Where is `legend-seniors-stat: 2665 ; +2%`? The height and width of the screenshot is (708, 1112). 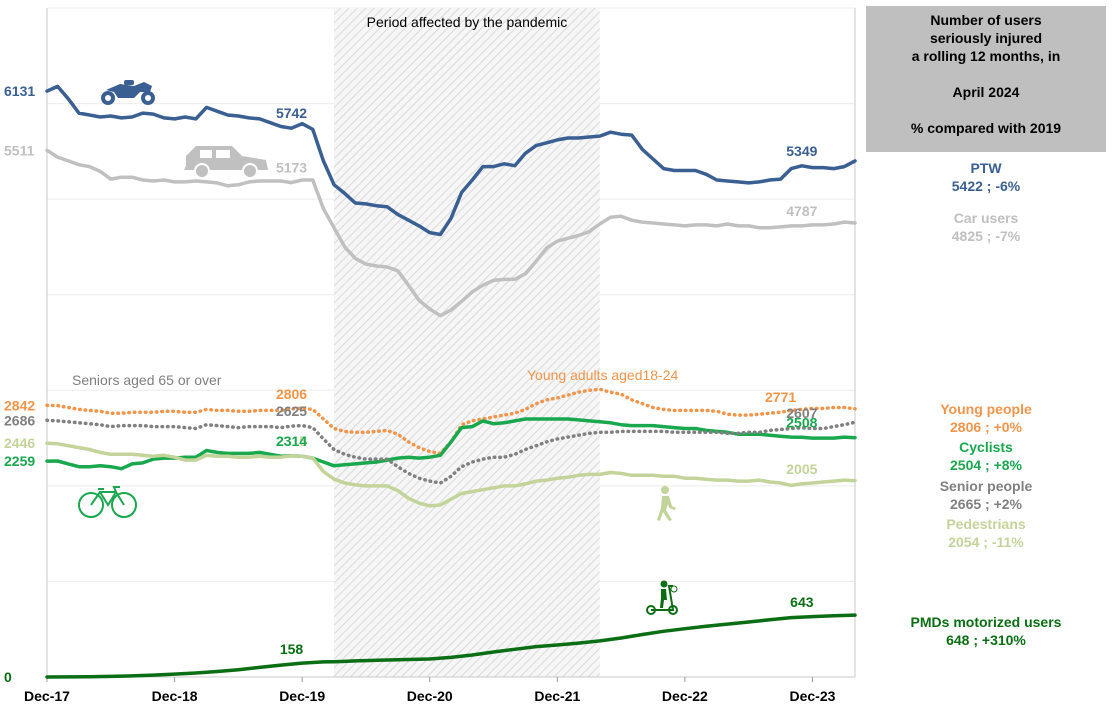
legend-seniors-stat: 2665 ; +2% is located at coordinates (986, 504).